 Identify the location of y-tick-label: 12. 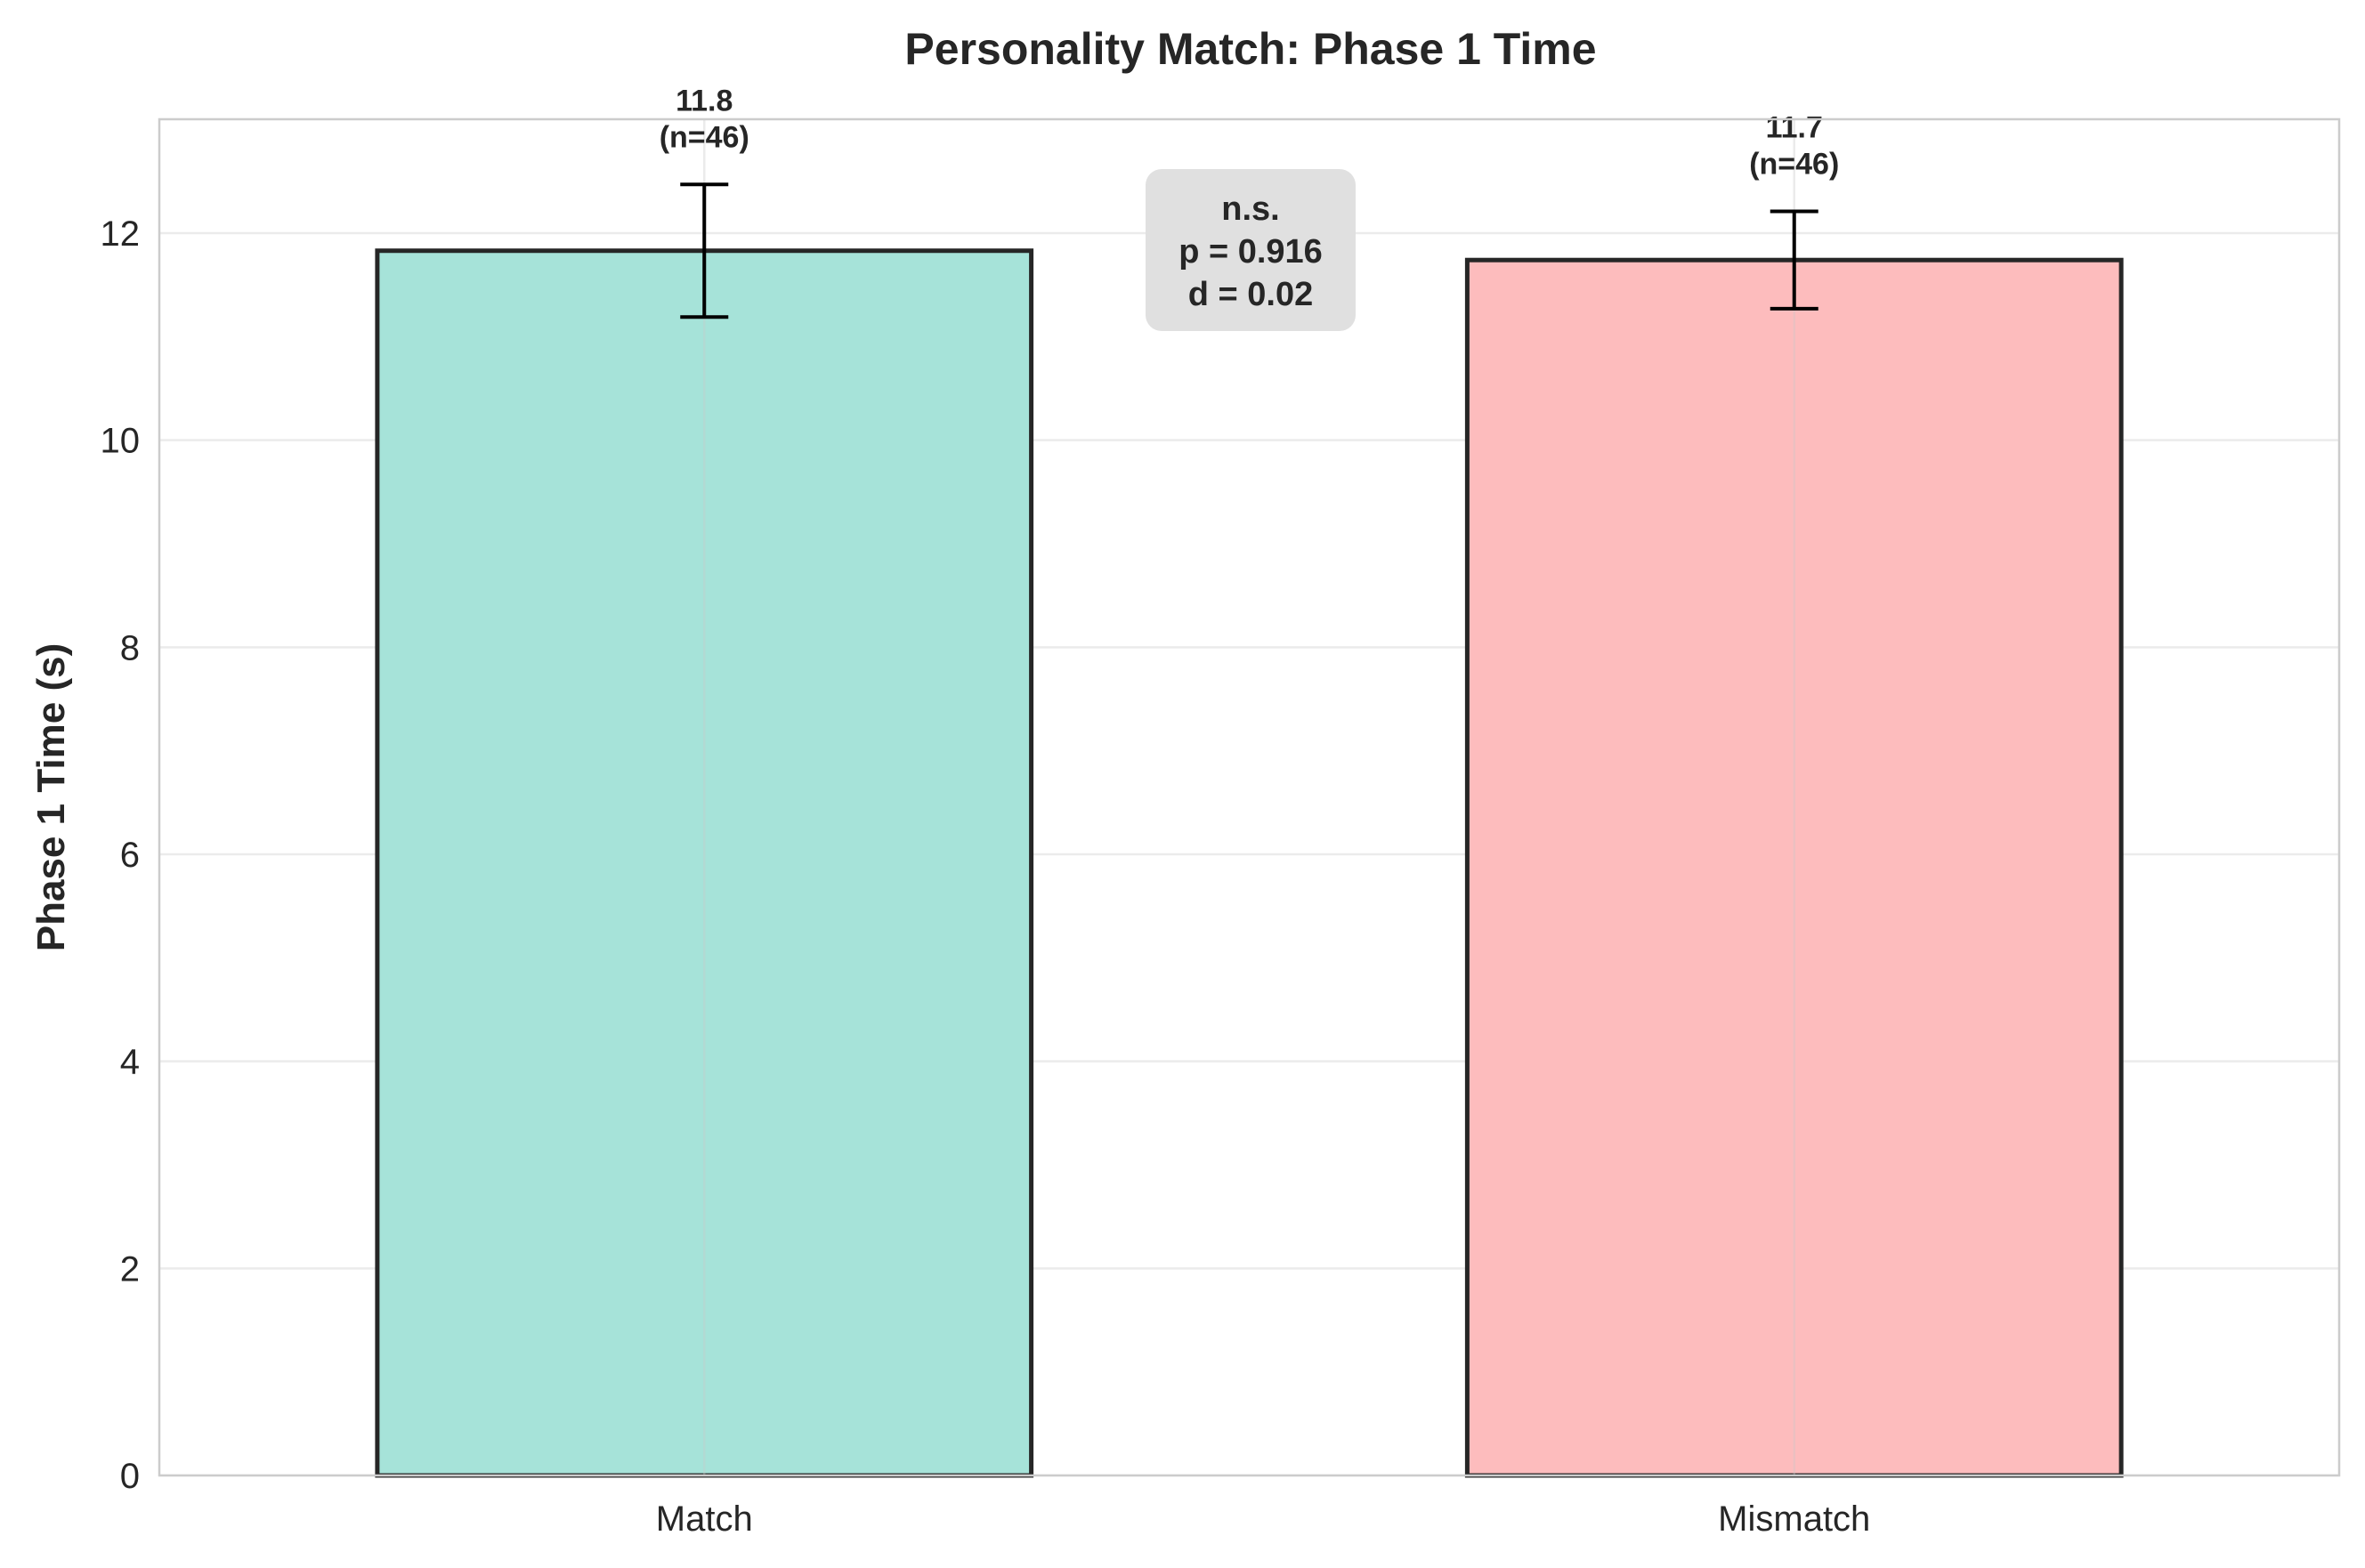
(121, 234).